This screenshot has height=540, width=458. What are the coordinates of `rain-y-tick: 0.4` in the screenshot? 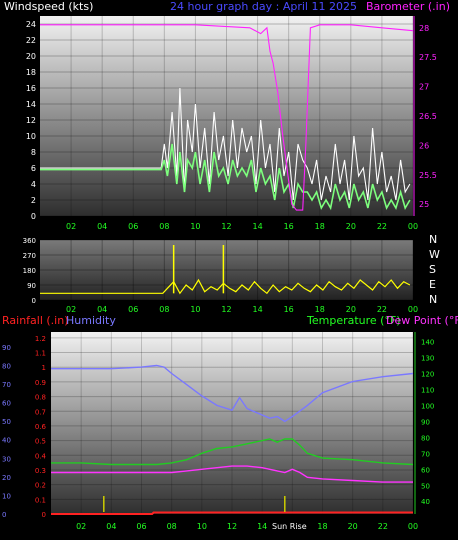 It's located at (41, 456).